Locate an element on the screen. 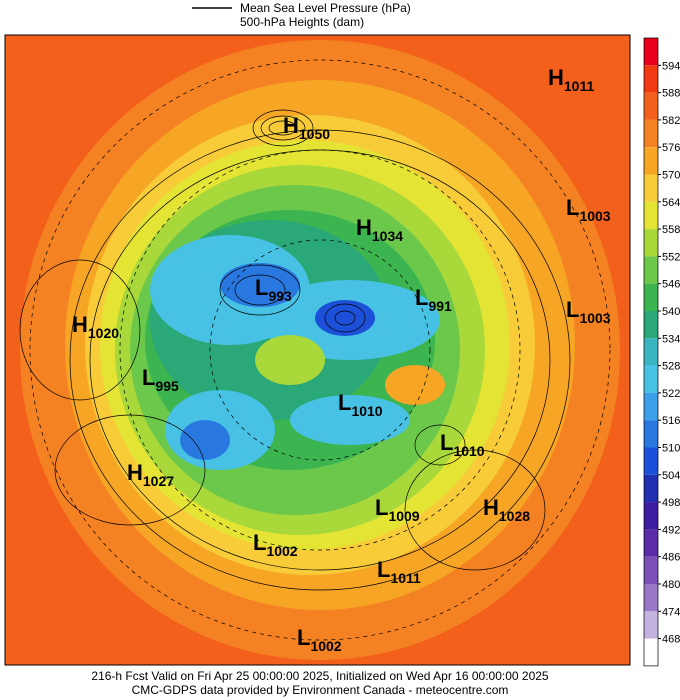 The height and width of the screenshot is (700, 680). colorbar-label: 564 is located at coordinates (671, 203).